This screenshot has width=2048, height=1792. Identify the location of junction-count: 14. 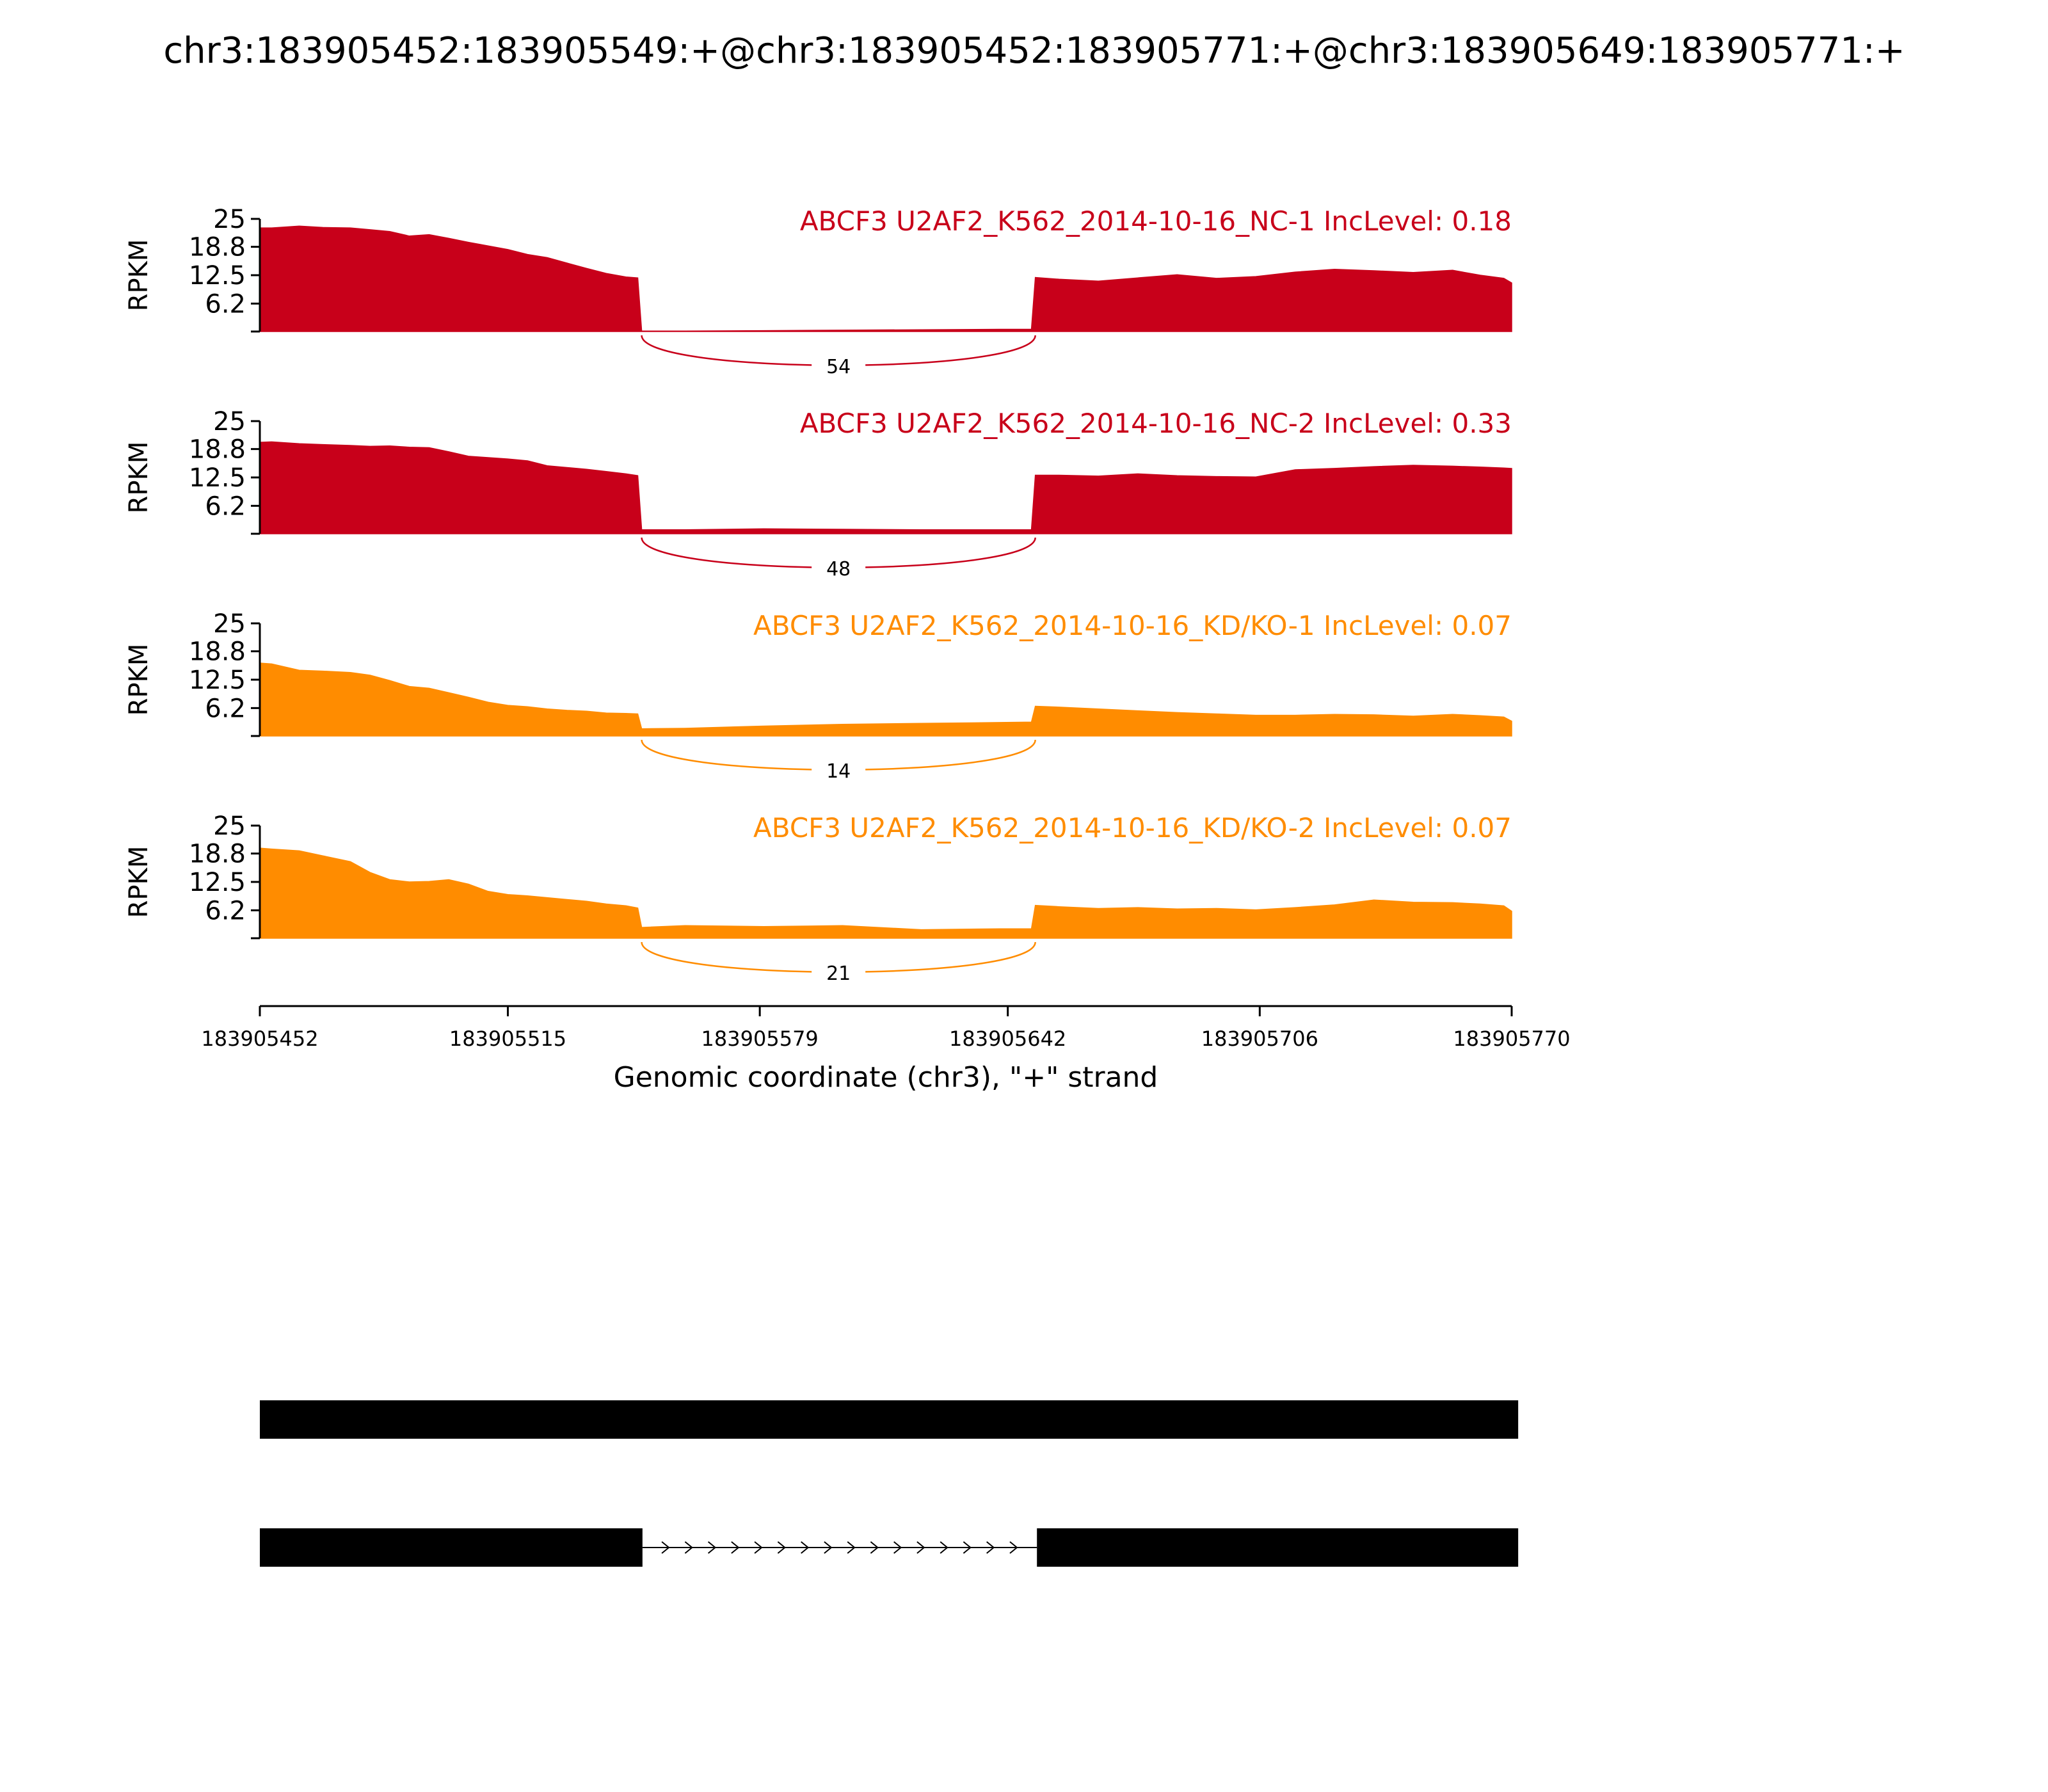
(838, 771).